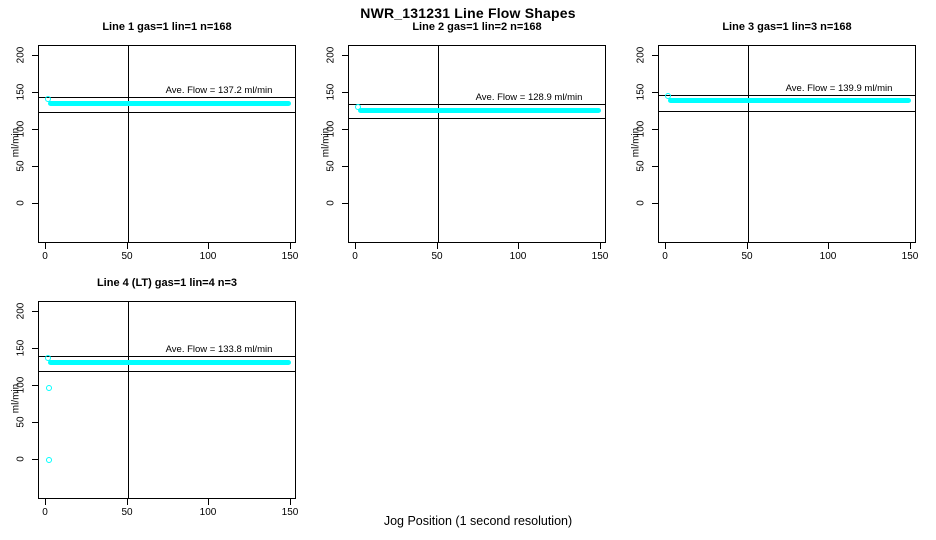 Image resolution: width=936 pixels, height=540 pixels. What do you see at coordinates (787, 27) in the screenshot?
I see `panel-title: Line 3 gas=1 lin=3 n=168` at bounding box center [787, 27].